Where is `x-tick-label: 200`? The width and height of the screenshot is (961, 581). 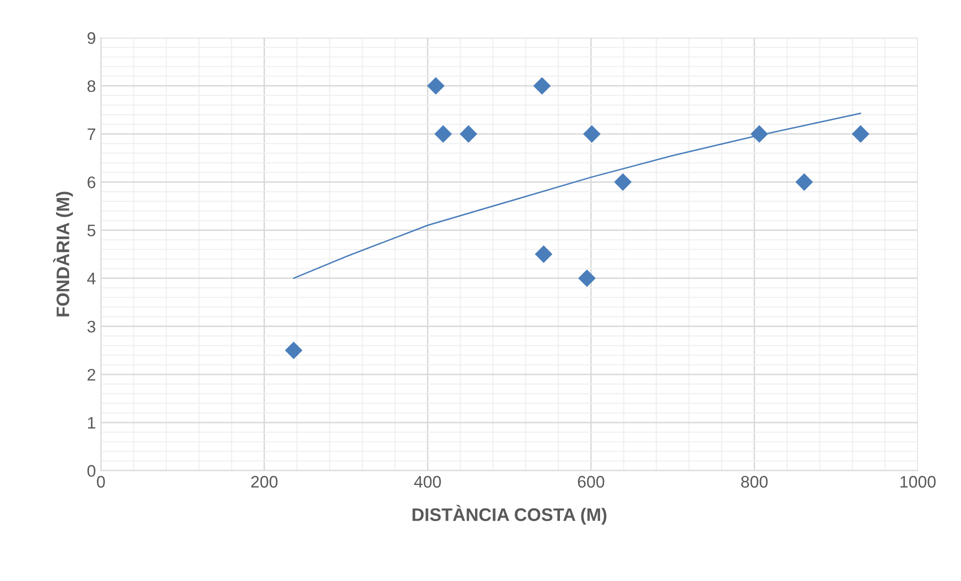
x-tick-label: 200 is located at coordinates (264, 482).